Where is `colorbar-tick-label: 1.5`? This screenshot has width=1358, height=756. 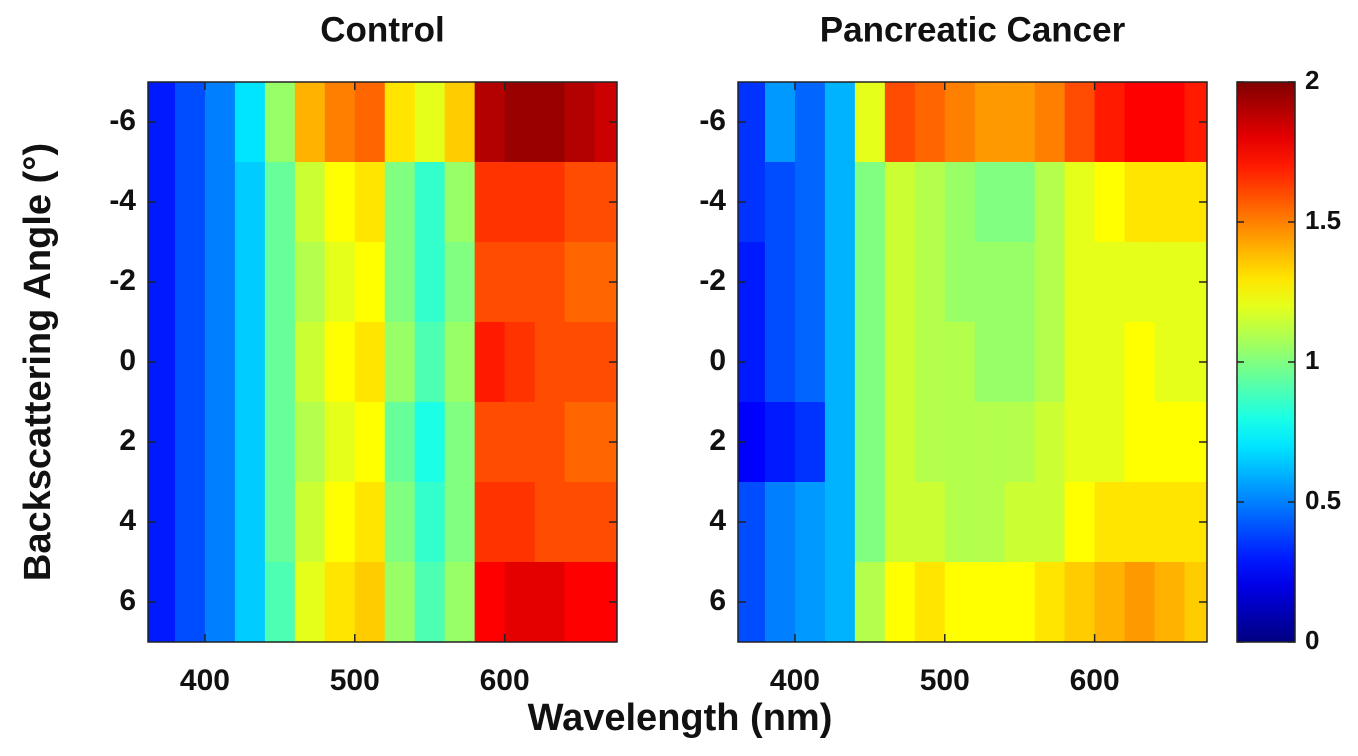
colorbar-tick-label: 1.5 is located at coordinates (1323, 220).